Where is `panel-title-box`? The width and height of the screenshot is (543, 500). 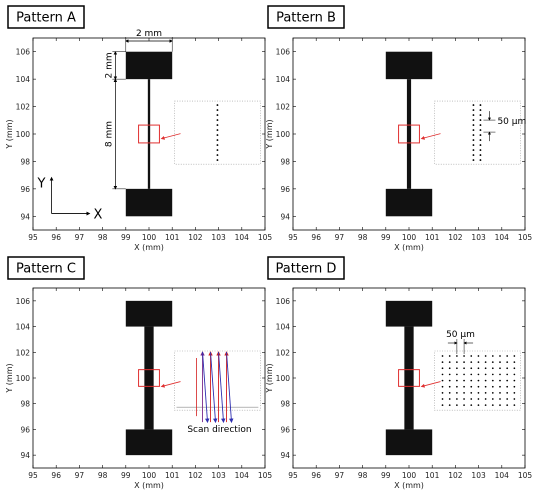 panel-title-box is located at coordinates (306, 268).